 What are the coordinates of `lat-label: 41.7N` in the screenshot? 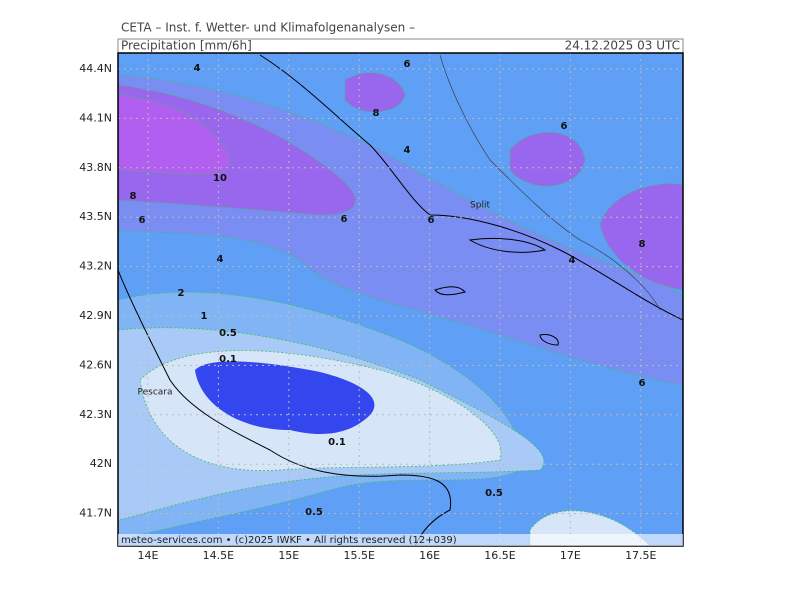 It's located at (95, 513).